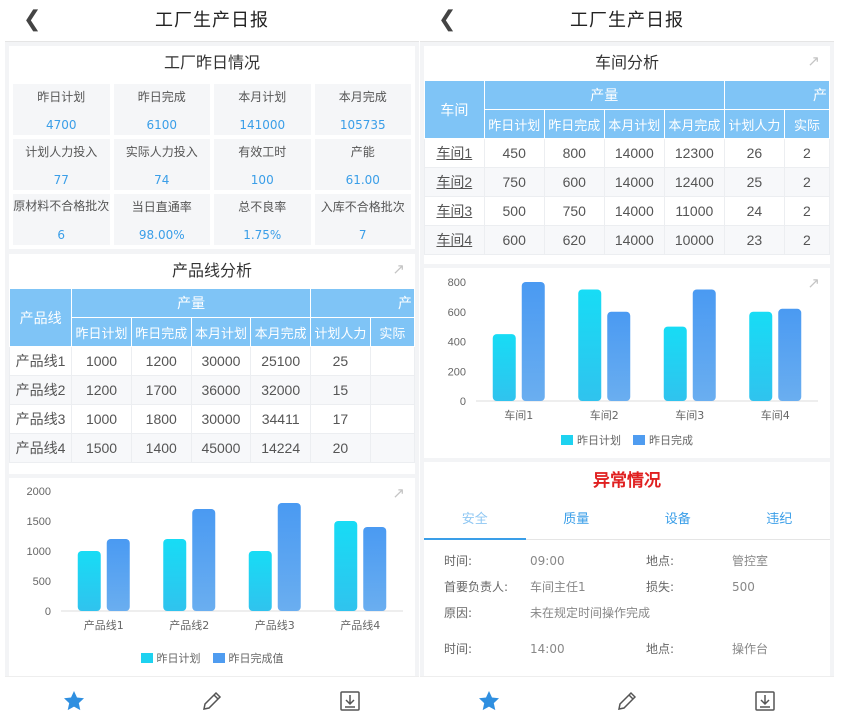  Describe the element at coordinates (362, 303) in the screenshot. I see `group-header: 产` at that location.